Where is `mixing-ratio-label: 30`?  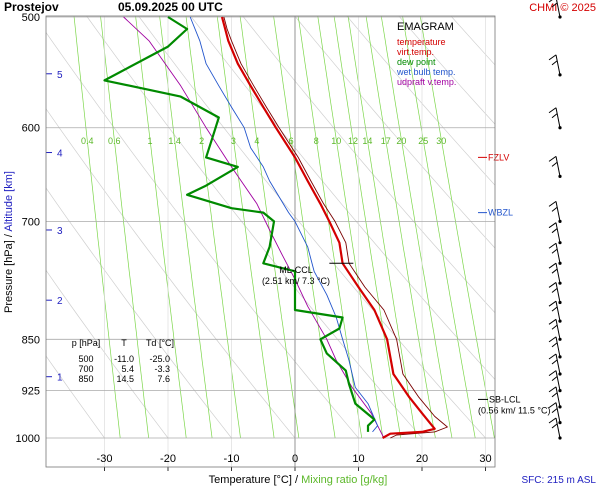 mixing-ratio-label: 30 is located at coordinates (441, 141).